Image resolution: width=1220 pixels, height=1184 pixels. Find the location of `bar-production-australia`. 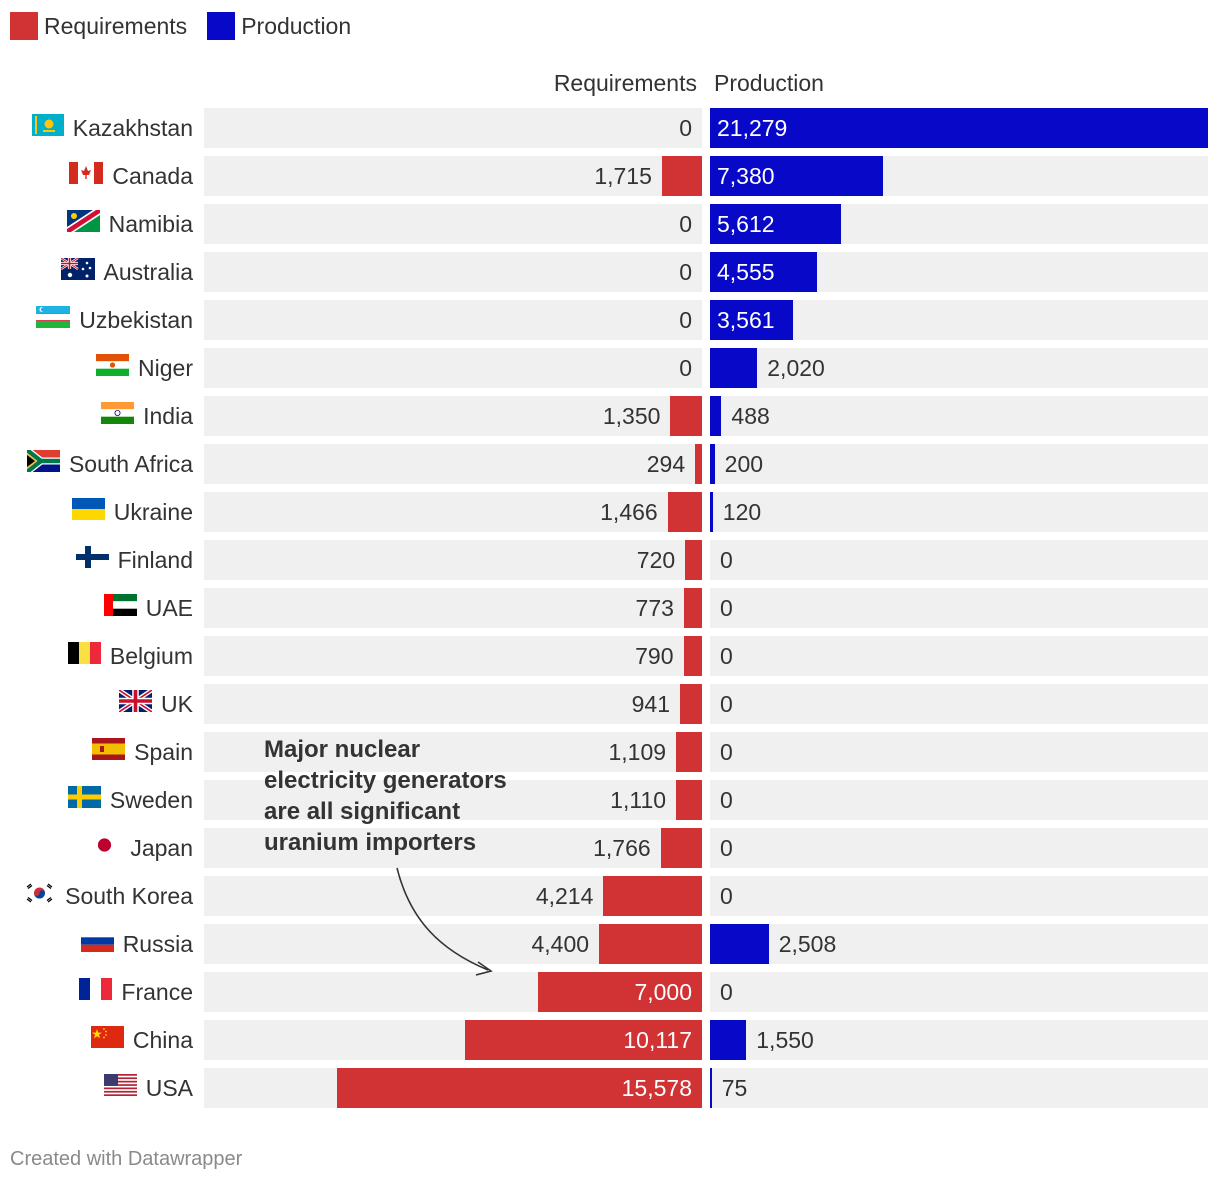

bar-production-australia is located at coordinates (763, 272).